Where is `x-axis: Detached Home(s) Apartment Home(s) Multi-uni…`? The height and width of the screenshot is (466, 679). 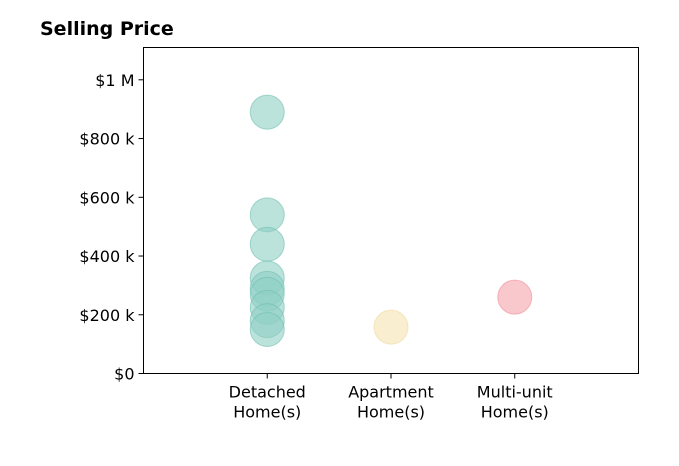 x-axis: Detached Home(s) Apartment Home(s) Multi-uni… is located at coordinates (391, 397).